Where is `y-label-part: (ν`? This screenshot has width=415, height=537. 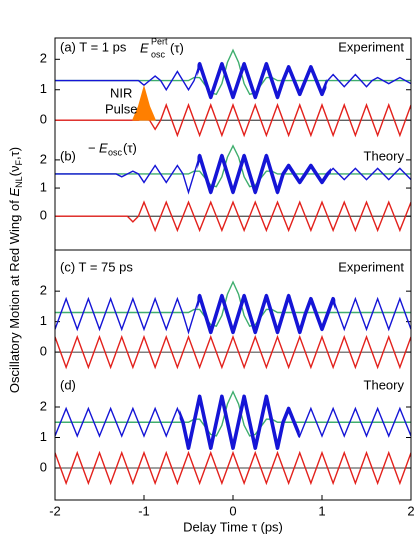
y-label-part: (ν is located at coordinates (14, 171).